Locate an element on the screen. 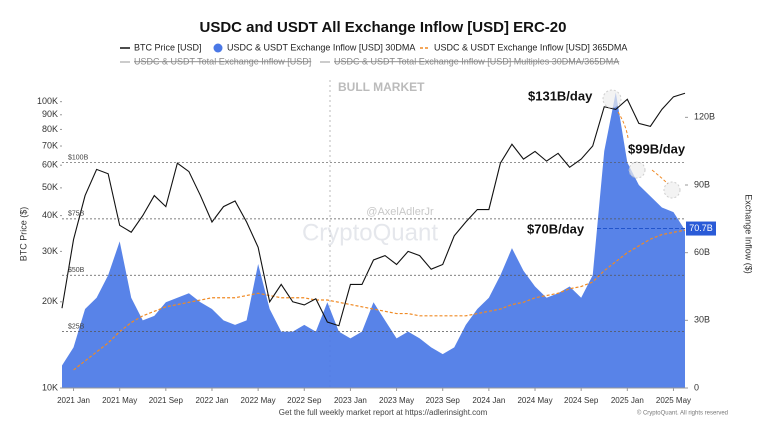  x-tick-label: 2022 May is located at coordinates (258, 400).